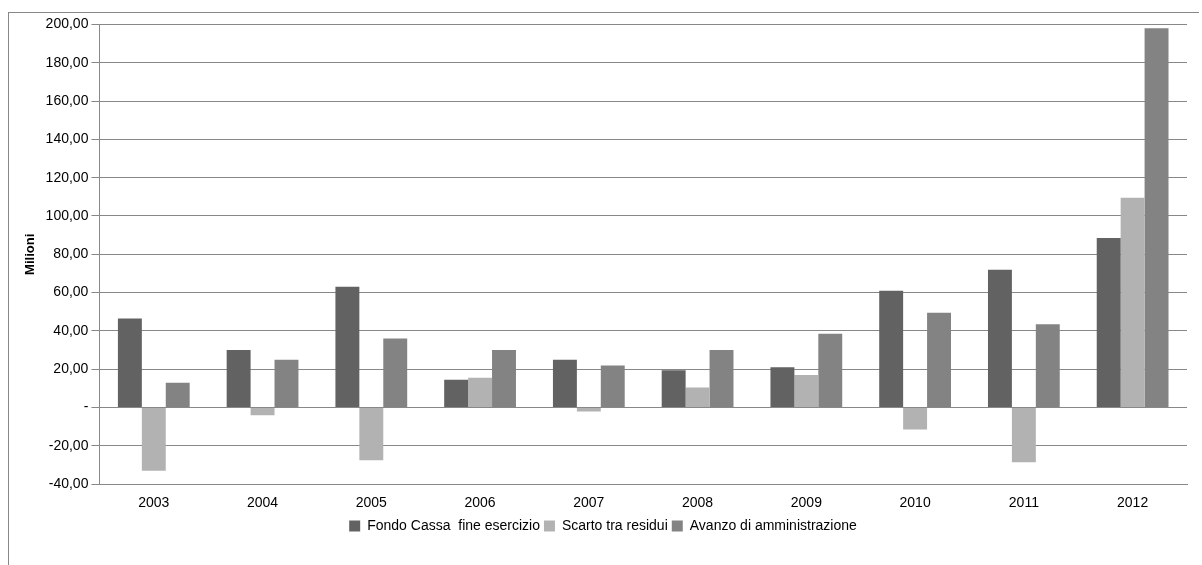 This screenshot has width=1202, height=565. I want to click on y-tick-label: 140,00, so click(67, 138).